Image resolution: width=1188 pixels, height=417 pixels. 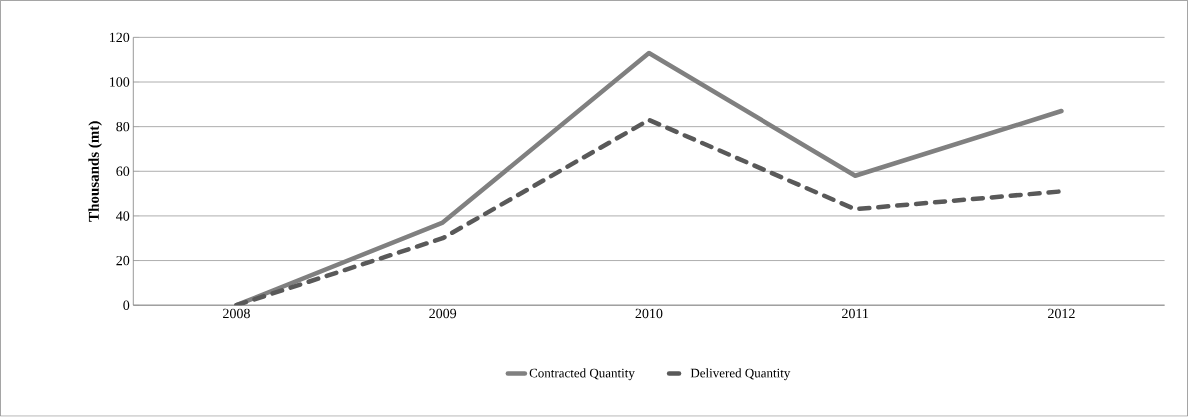 What do you see at coordinates (236, 313) in the screenshot?
I see `x-tick-label: 2008` at bounding box center [236, 313].